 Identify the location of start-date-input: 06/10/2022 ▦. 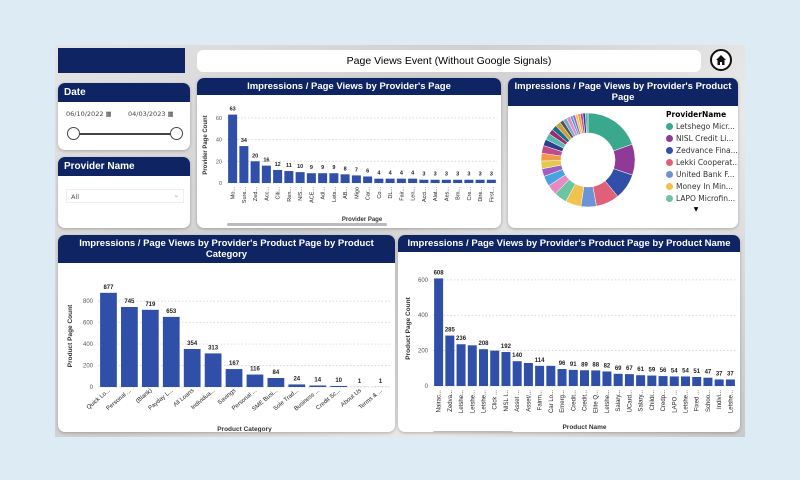
(89, 114).